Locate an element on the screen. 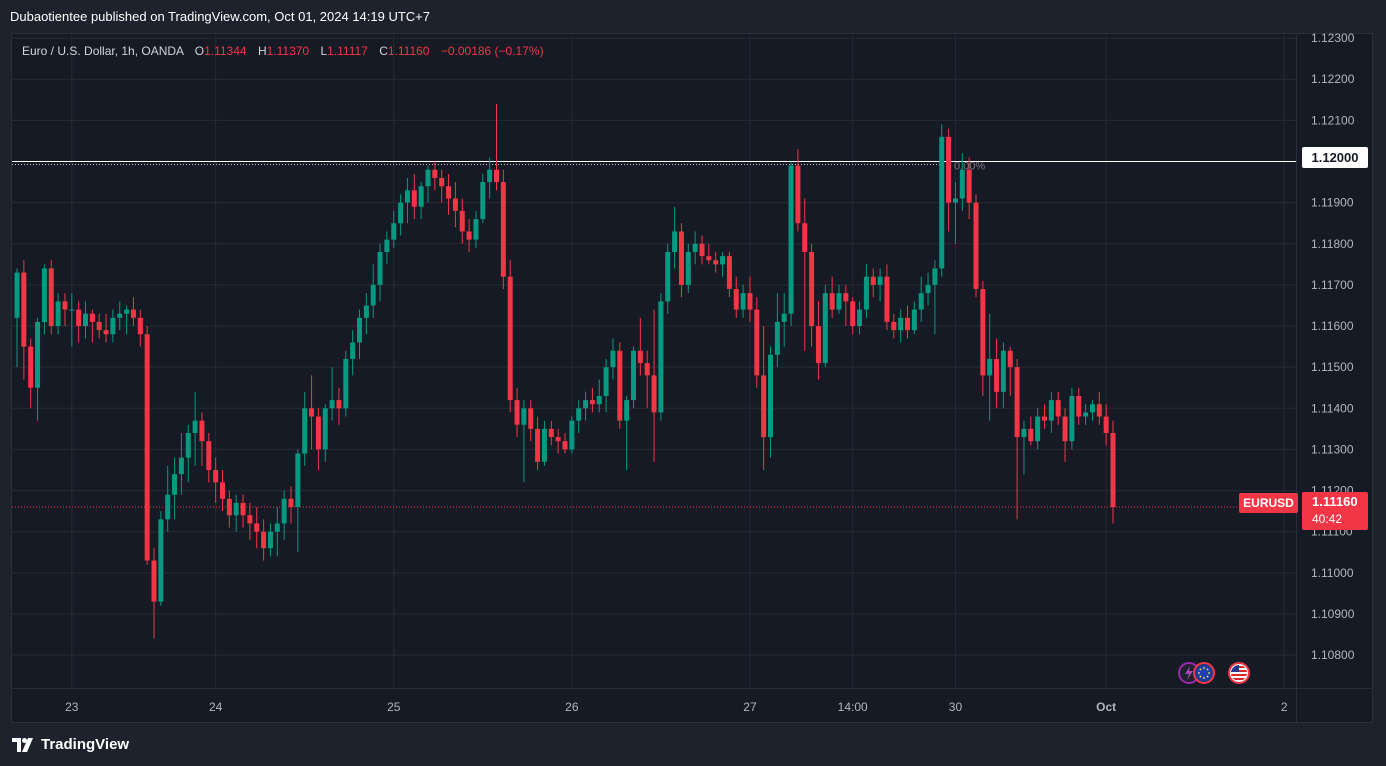 This screenshot has height=766, width=1386. high-label: H is located at coordinates (262, 51).